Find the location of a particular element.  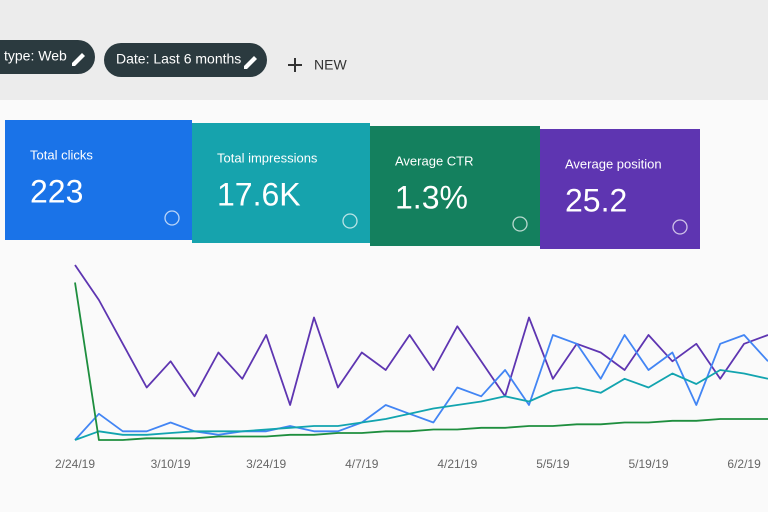

x-tick-label: 3/10/19 is located at coordinates (171, 464).